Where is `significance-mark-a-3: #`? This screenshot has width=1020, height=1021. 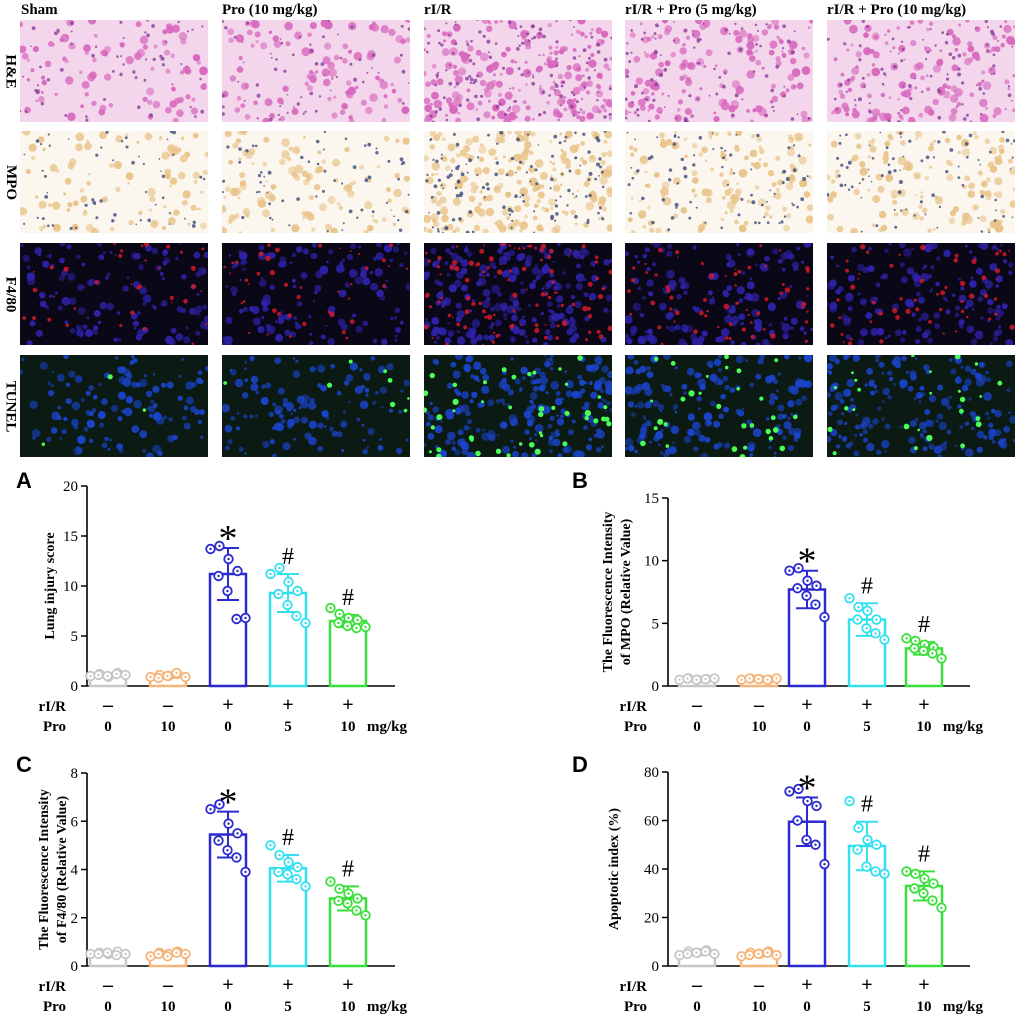
significance-mark-a-3: # is located at coordinates (288, 557).